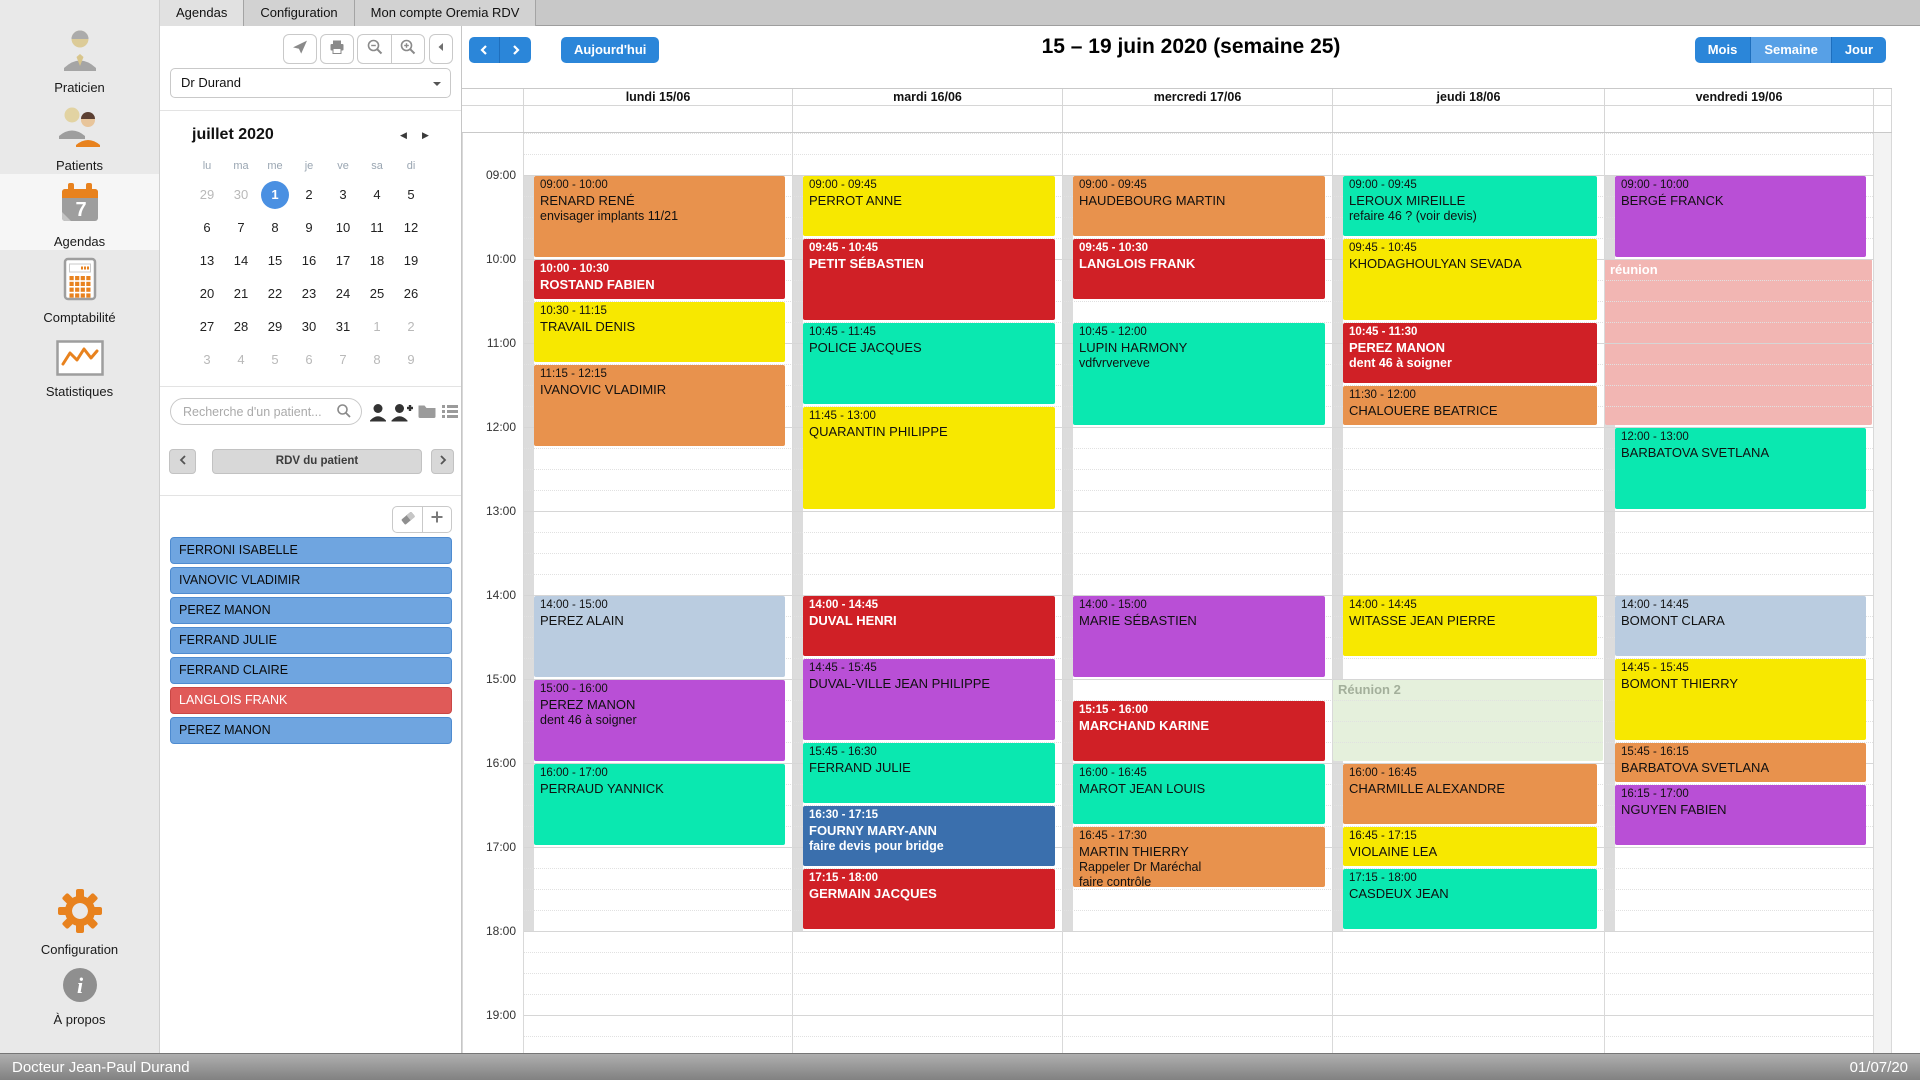 The height and width of the screenshot is (1080, 1920). What do you see at coordinates (445, 13) in the screenshot?
I see `tab-mon-compte-oremia-rdv: Mon compte Oremia RDV` at bounding box center [445, 13].